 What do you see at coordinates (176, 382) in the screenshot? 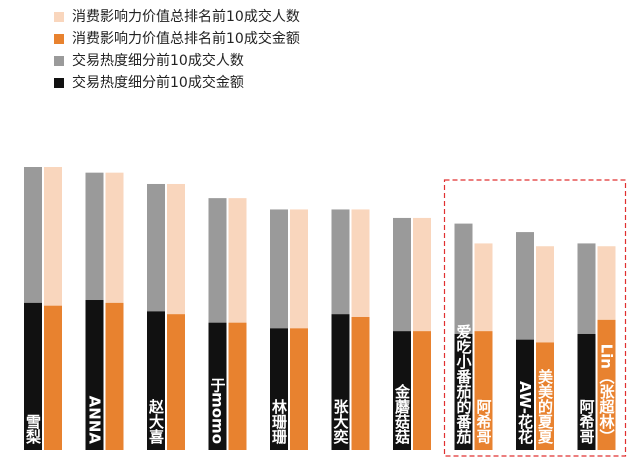
I see `group-2-consume-amount-bar` at bounding box center [176, 382].